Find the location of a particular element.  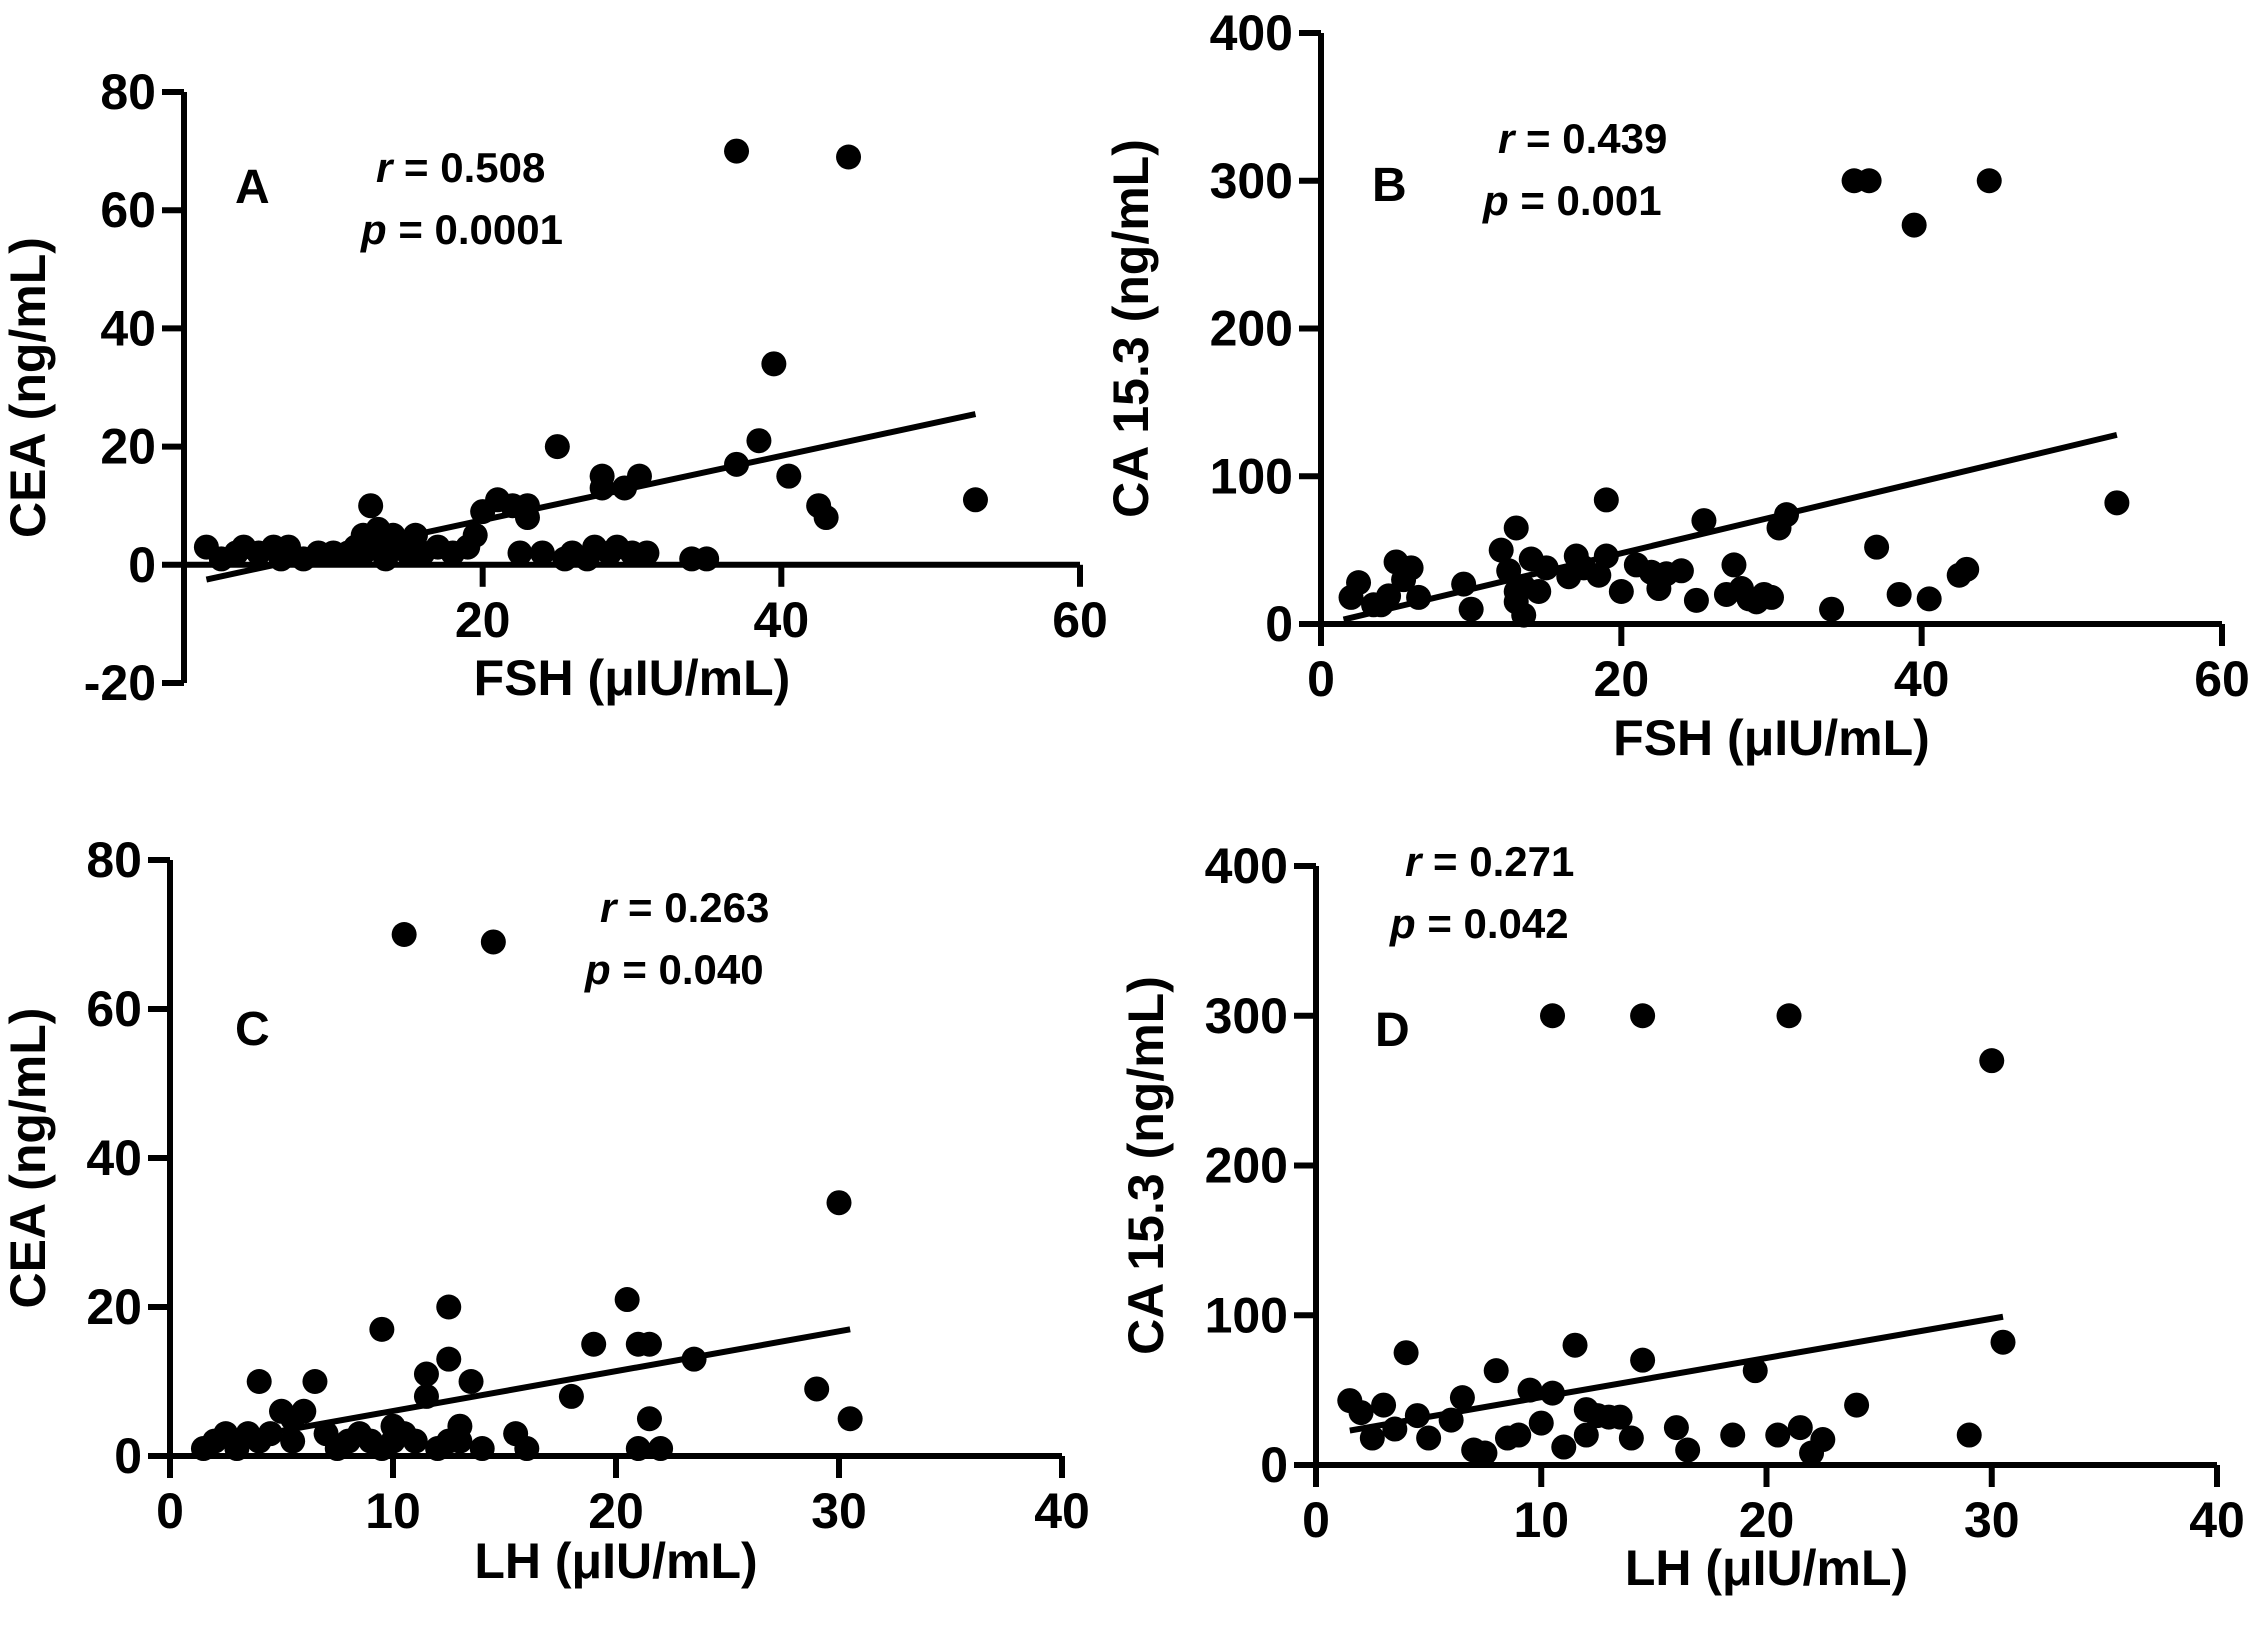

x-tick-label: 60 is located at coordinates (1080, 620).